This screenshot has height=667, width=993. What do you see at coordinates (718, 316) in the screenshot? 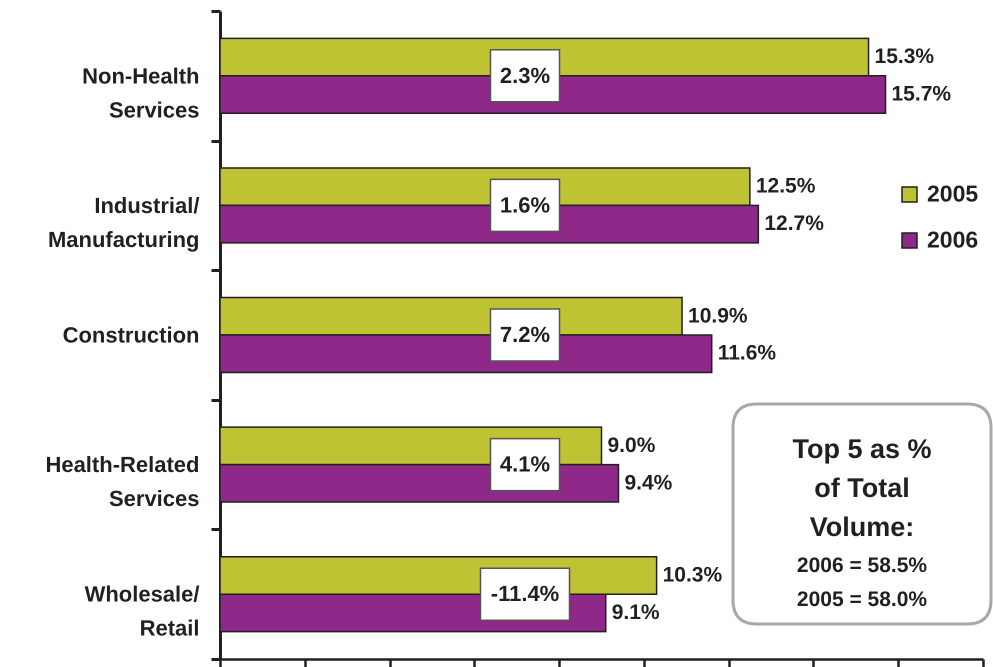
I see `data-label: 10.9%` at bounding box center [718, 316].